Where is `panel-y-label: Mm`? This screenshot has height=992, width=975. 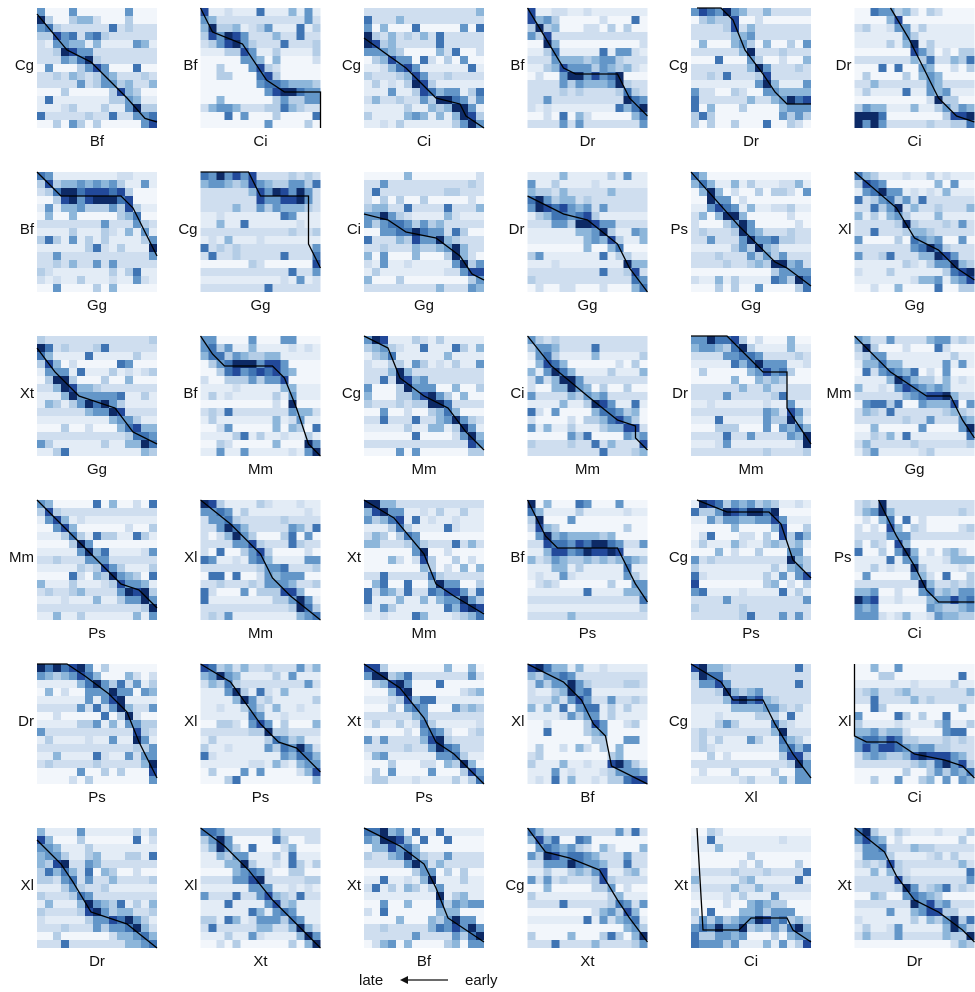
panel-y-label: Mm is located at coordinates (839, 393).